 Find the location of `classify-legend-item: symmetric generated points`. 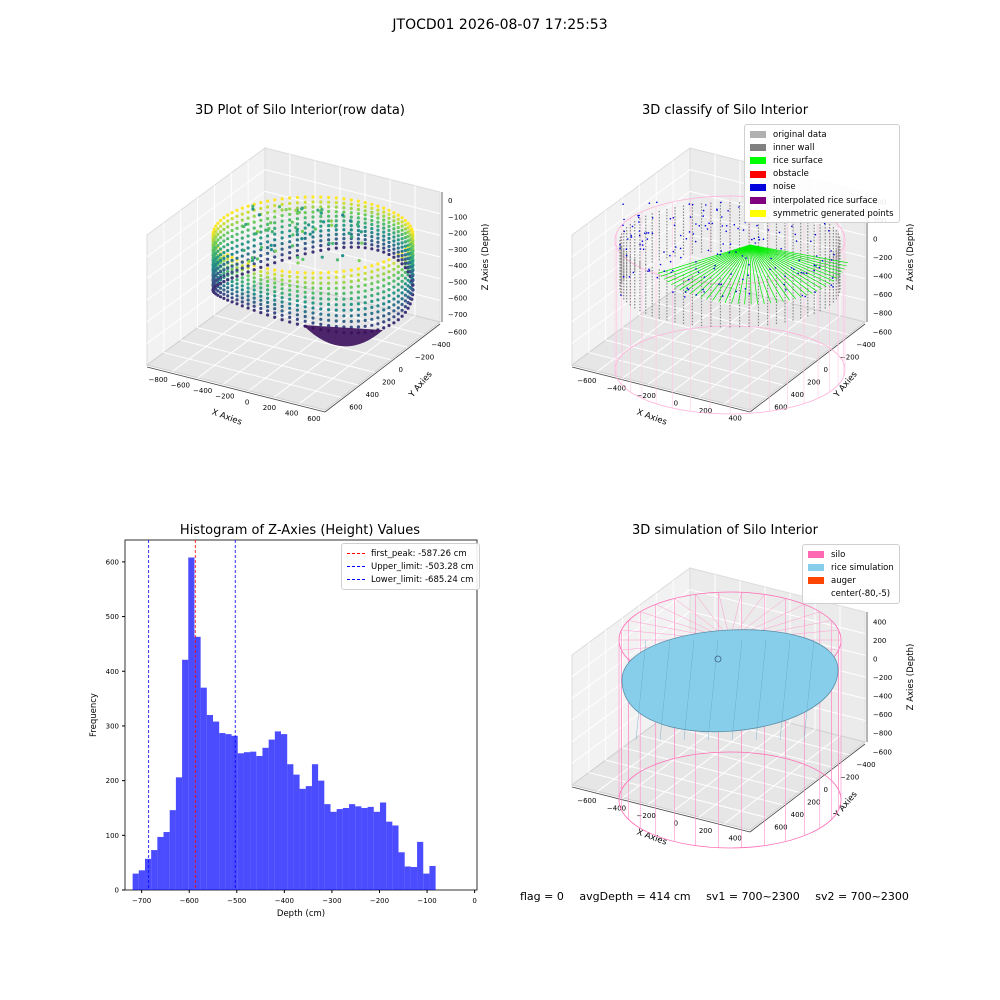

classify-legend-item: symmetric generated points is located at coordinates (822, 213).